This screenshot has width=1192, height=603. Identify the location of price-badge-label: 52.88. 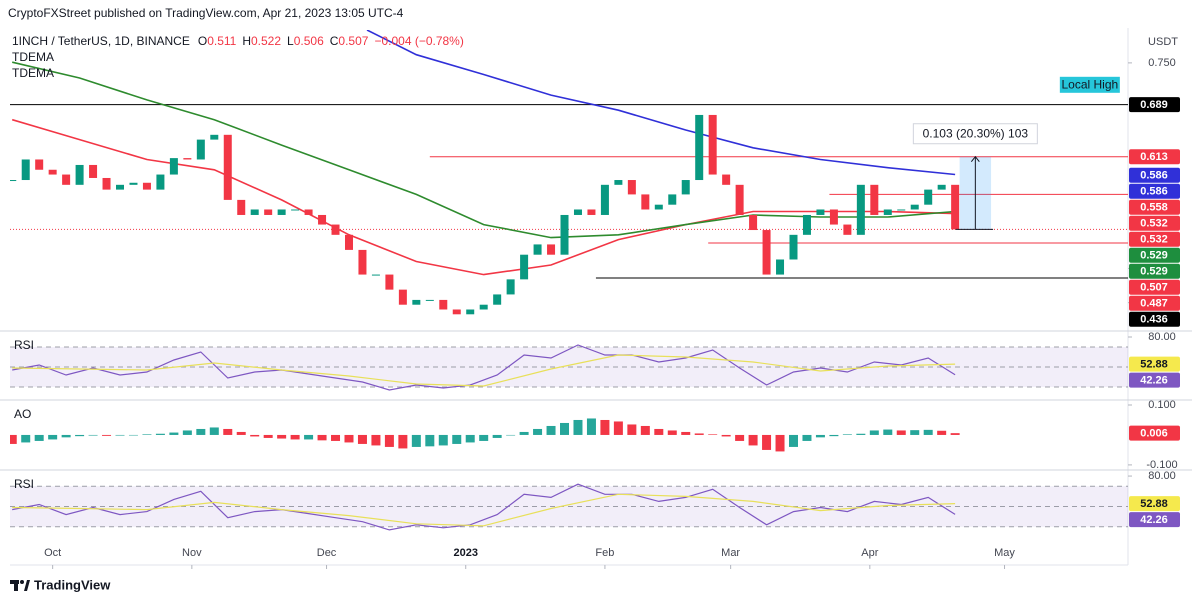
(1154, 365).